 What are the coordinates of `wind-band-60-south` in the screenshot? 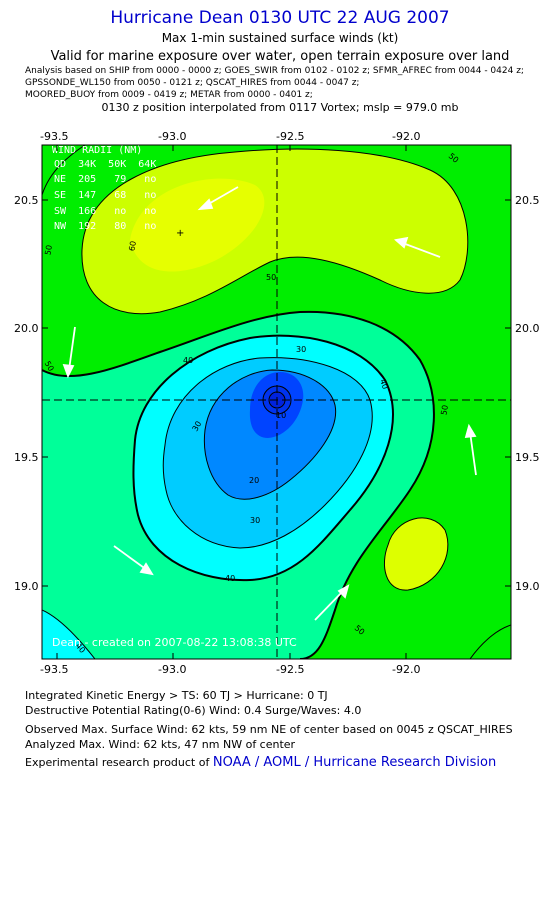 It's located at (416, 554).